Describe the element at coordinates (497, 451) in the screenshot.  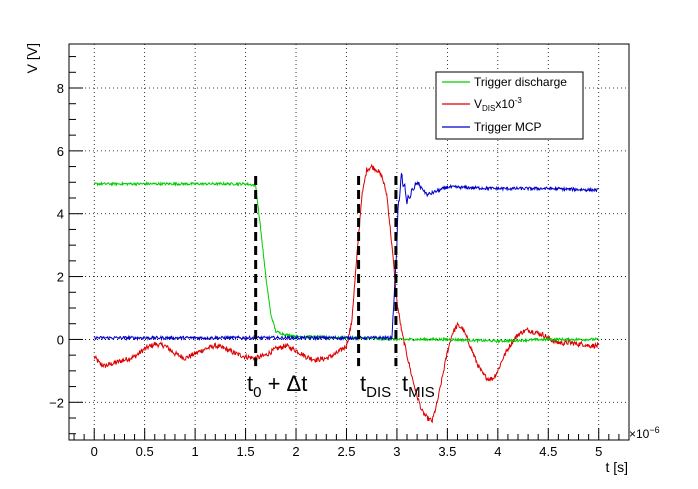
I see `x-tick-label: 4` at that location.